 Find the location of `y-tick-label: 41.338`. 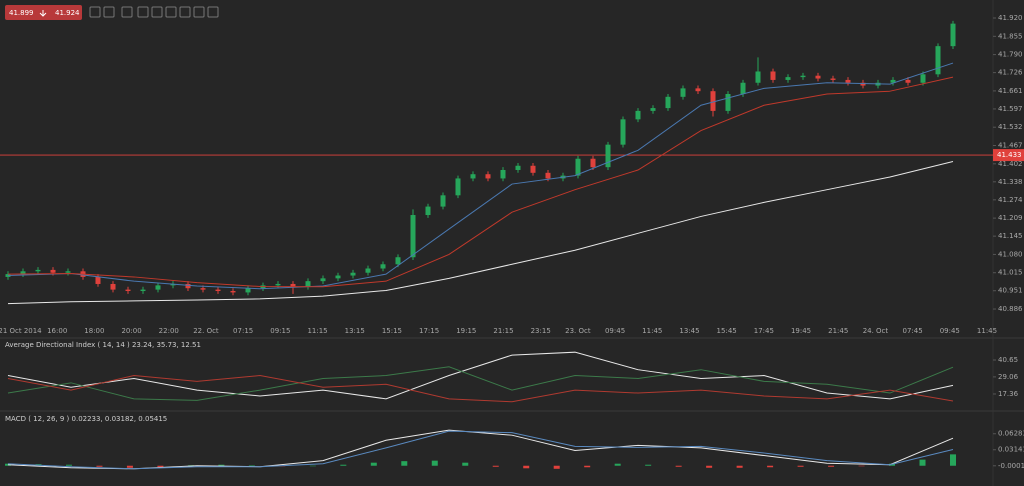

y-tick-label: 41.338 is located at coordinates (1010, 182).